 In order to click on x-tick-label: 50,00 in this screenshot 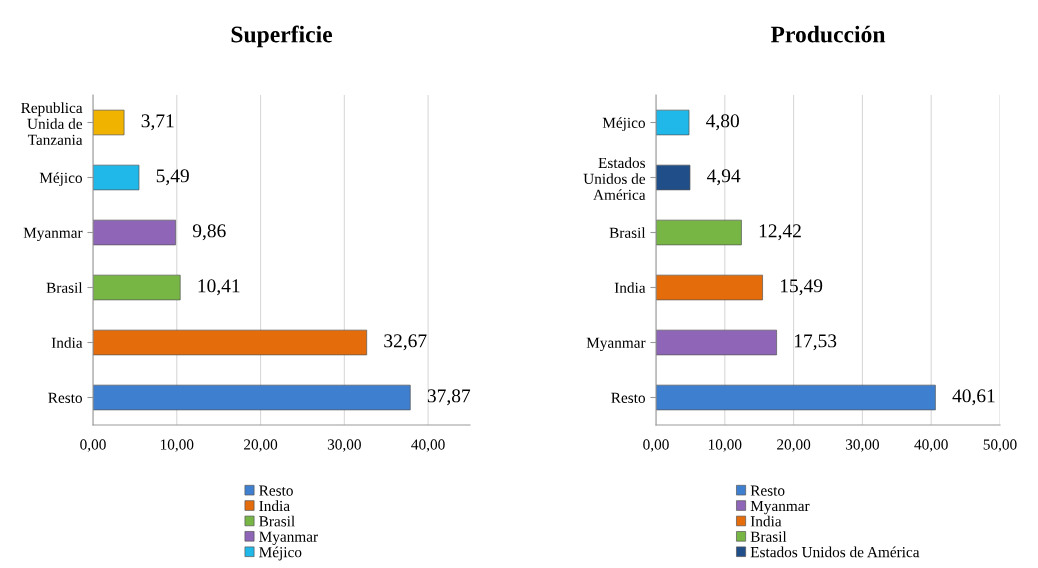, I will do `click(1000, 445)`.